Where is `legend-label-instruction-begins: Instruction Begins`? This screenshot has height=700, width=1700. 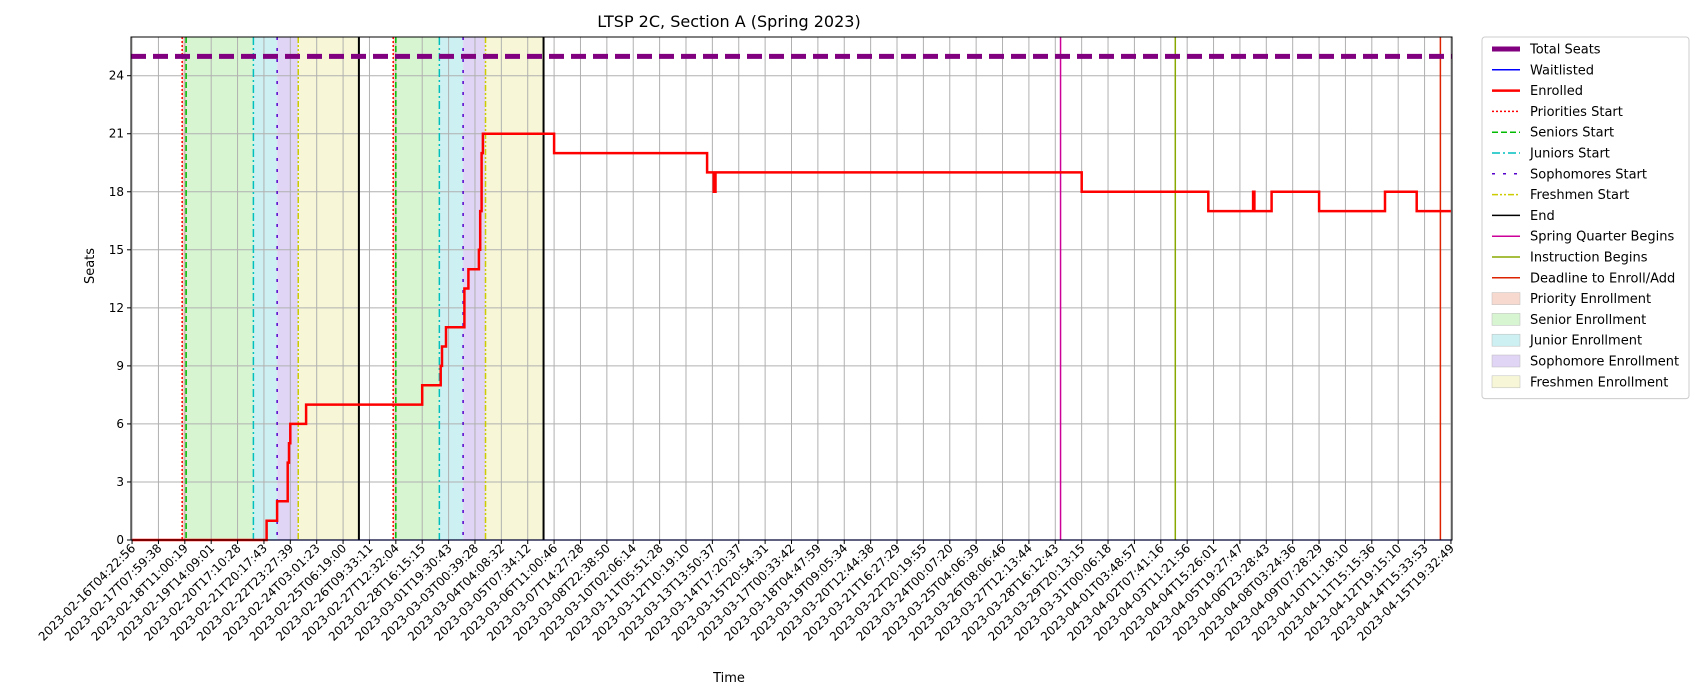 legend-label-instruction-begins: Instruction Begins is located at coordinates (1589, 258).